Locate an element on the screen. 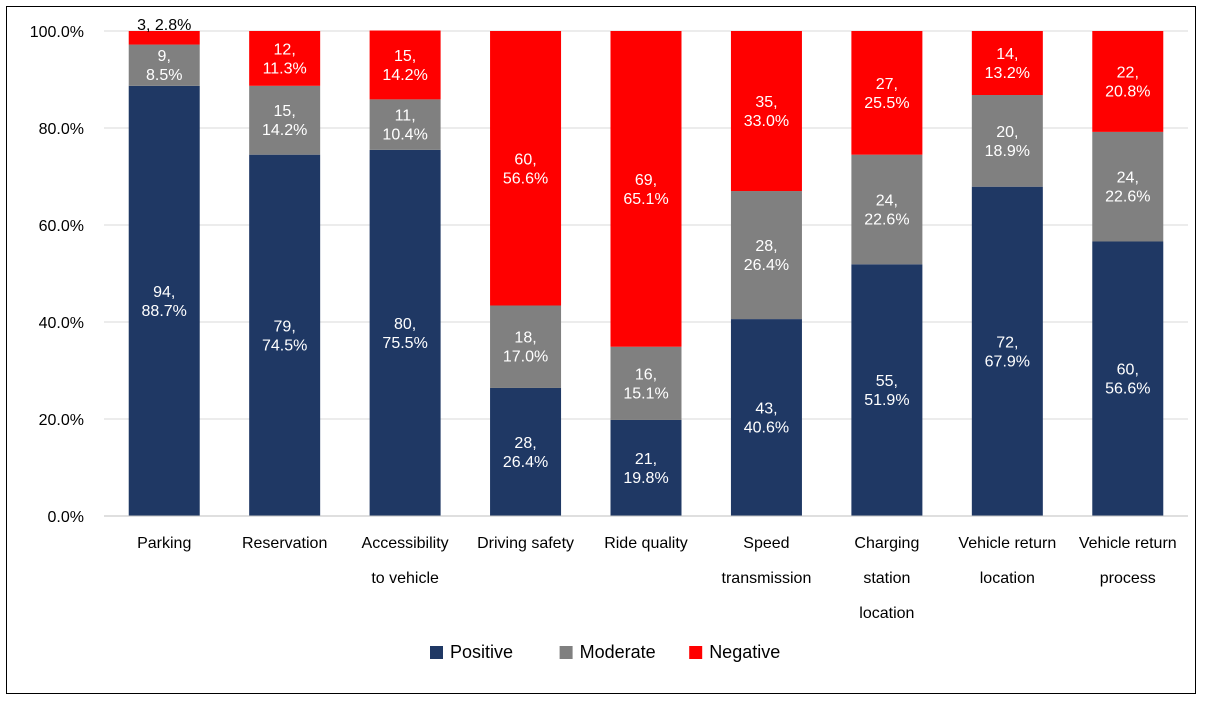 Image resolution: width=1205 pixels, height=706 pixels. legend-label: Negative is located at coordinates (744, 652).